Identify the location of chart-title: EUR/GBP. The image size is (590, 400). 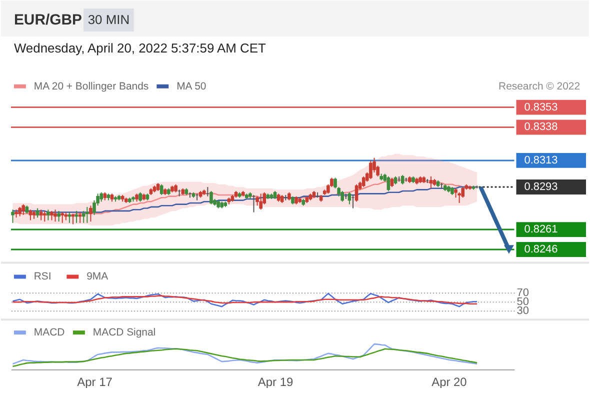
(48, 20).